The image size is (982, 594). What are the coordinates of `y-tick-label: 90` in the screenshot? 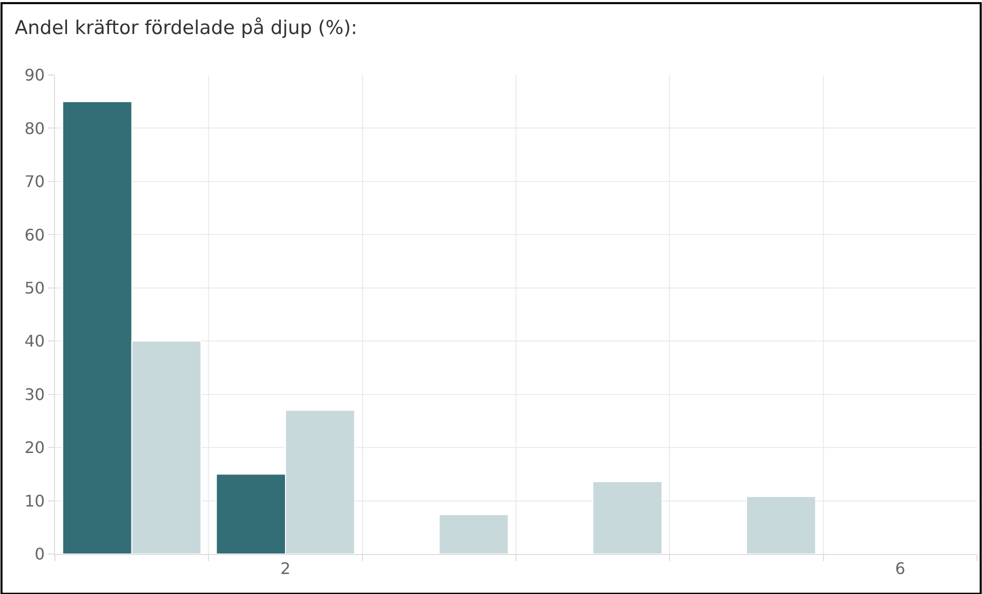 It's located at (34, 75).